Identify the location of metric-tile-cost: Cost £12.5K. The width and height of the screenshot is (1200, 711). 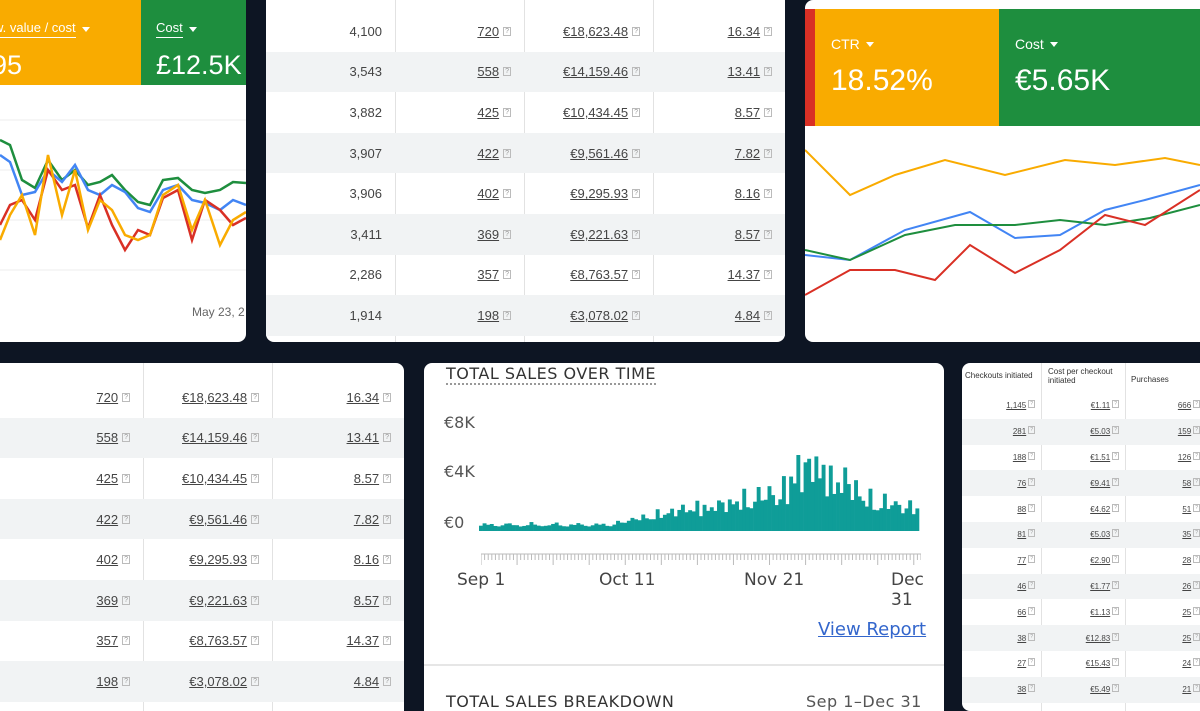
(193, 42).